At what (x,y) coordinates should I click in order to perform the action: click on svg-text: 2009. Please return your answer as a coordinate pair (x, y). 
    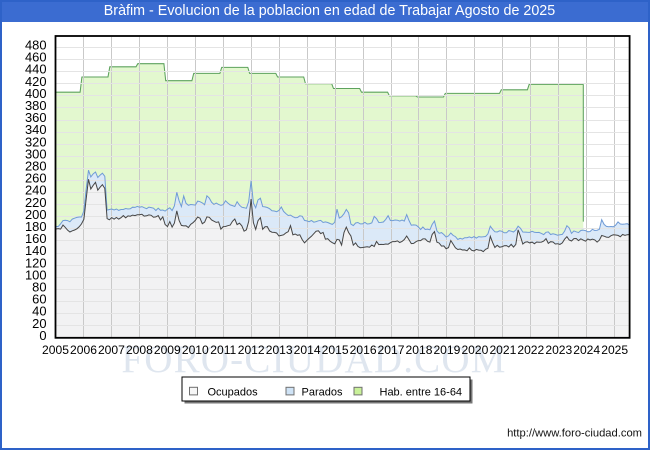
    Looking at the image, I should click on (167, 350).